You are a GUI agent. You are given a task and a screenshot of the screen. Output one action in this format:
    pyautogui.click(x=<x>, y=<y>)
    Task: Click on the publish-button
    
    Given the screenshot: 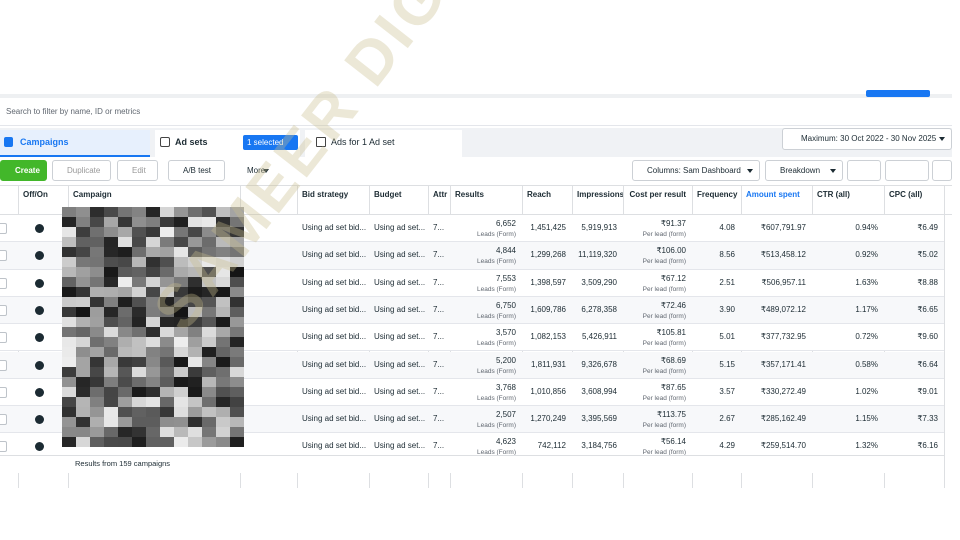 What is the action you would take?
    pyautogui.click(x=898, y=93)
    